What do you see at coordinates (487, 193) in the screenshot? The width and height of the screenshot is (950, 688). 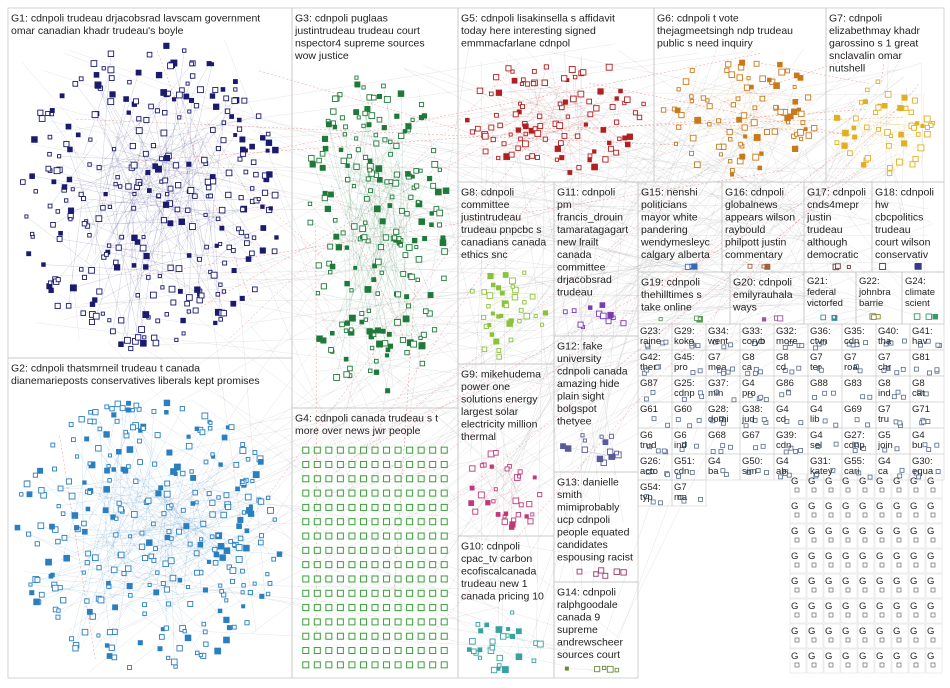 I see `group-label-line: G8: cdnpoli` at bounding box center [487, 193].